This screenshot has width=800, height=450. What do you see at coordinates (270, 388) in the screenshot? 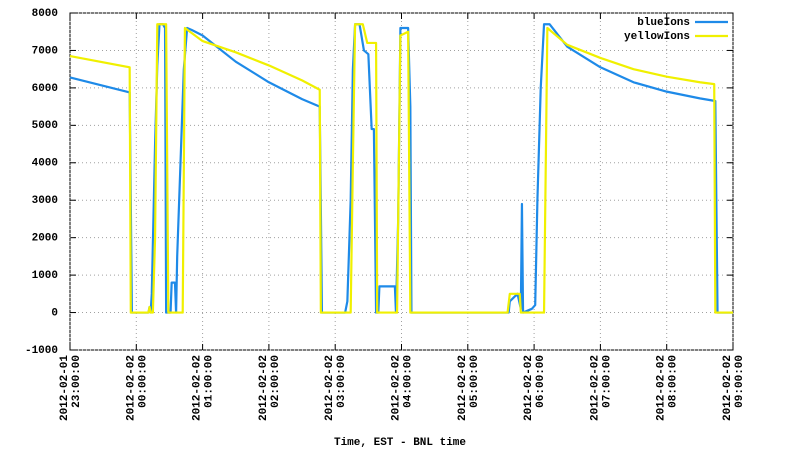
I see `x-tick-label: 2012-02-0202:00:00` at bounding box center [270, 388].